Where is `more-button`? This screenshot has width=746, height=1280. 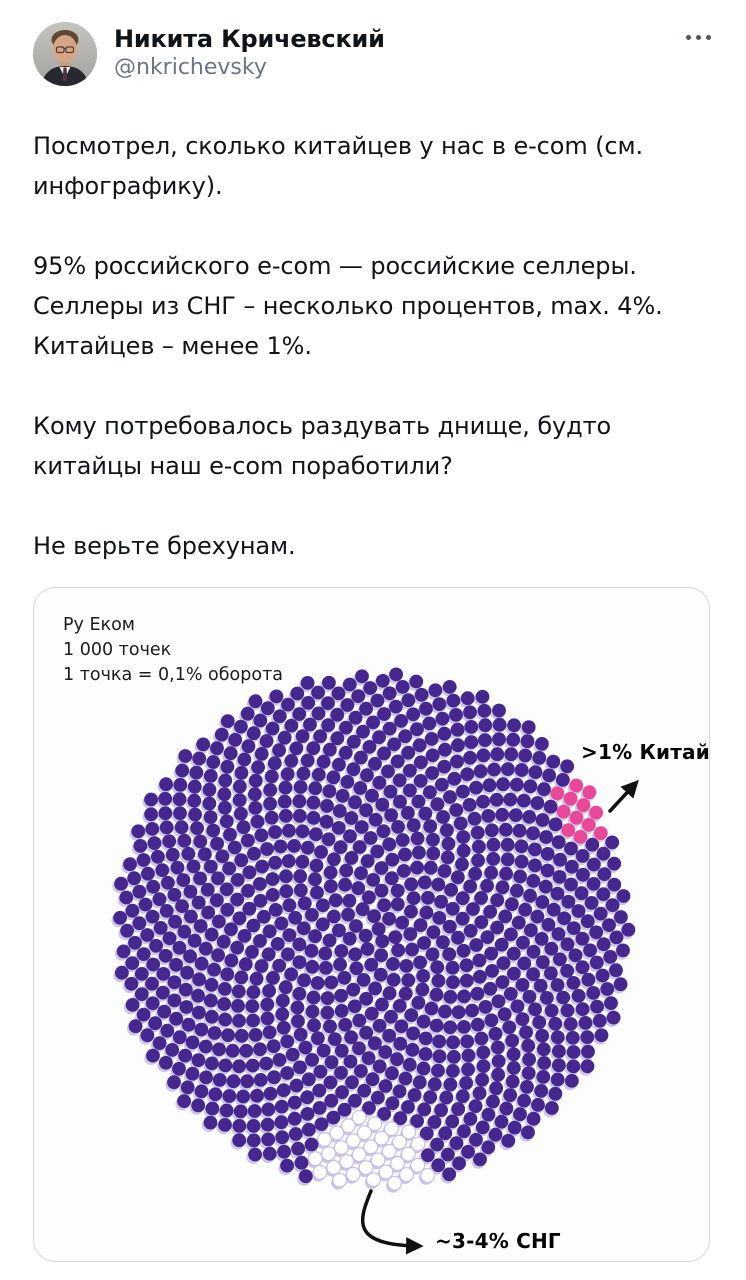 more-button is located at coordinates (698, 37).